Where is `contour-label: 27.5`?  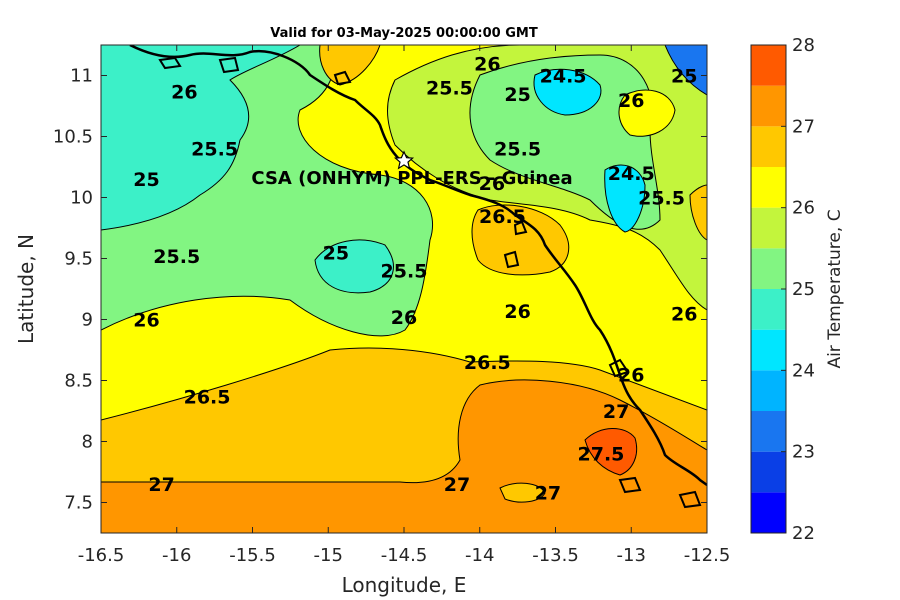
contour-label: 27.5 is located at coordinates (601, 455).